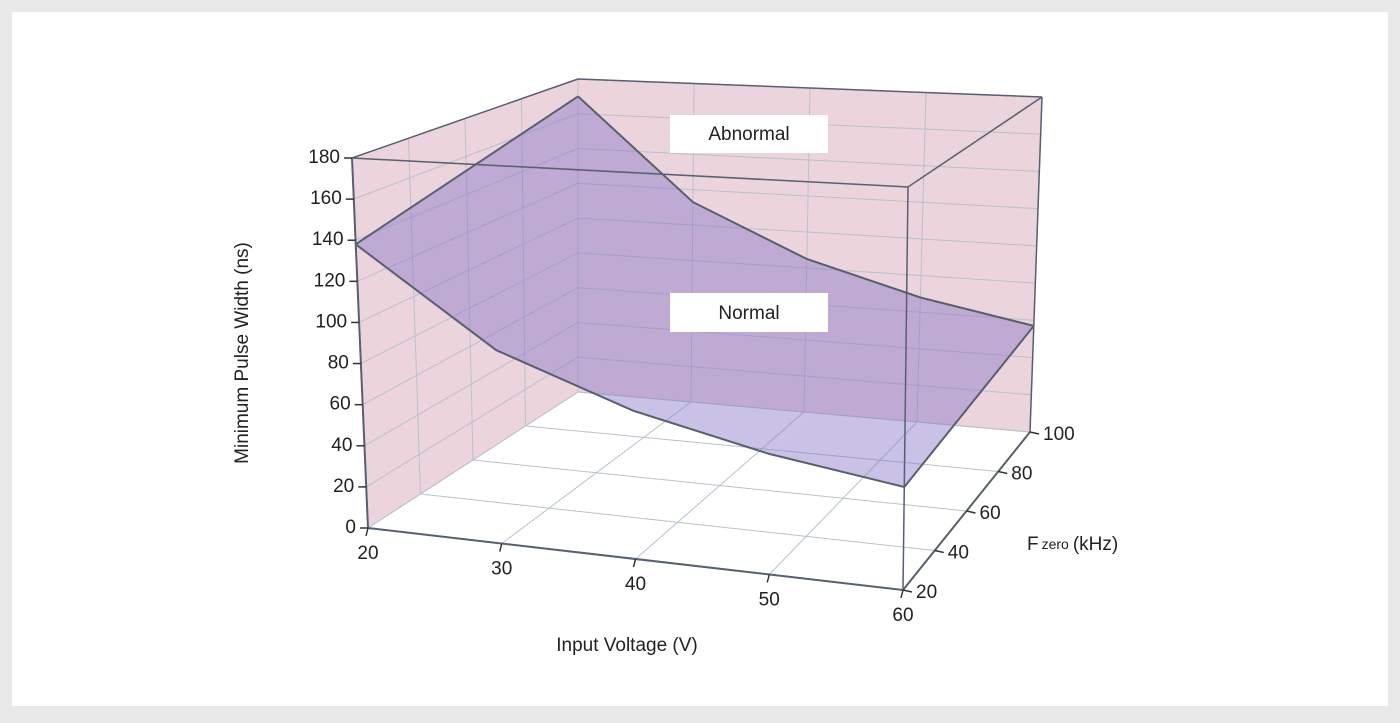  Describe the element at coordinates (902, 615) in the screenshot. I see `x-tick-label: 60` at that location.